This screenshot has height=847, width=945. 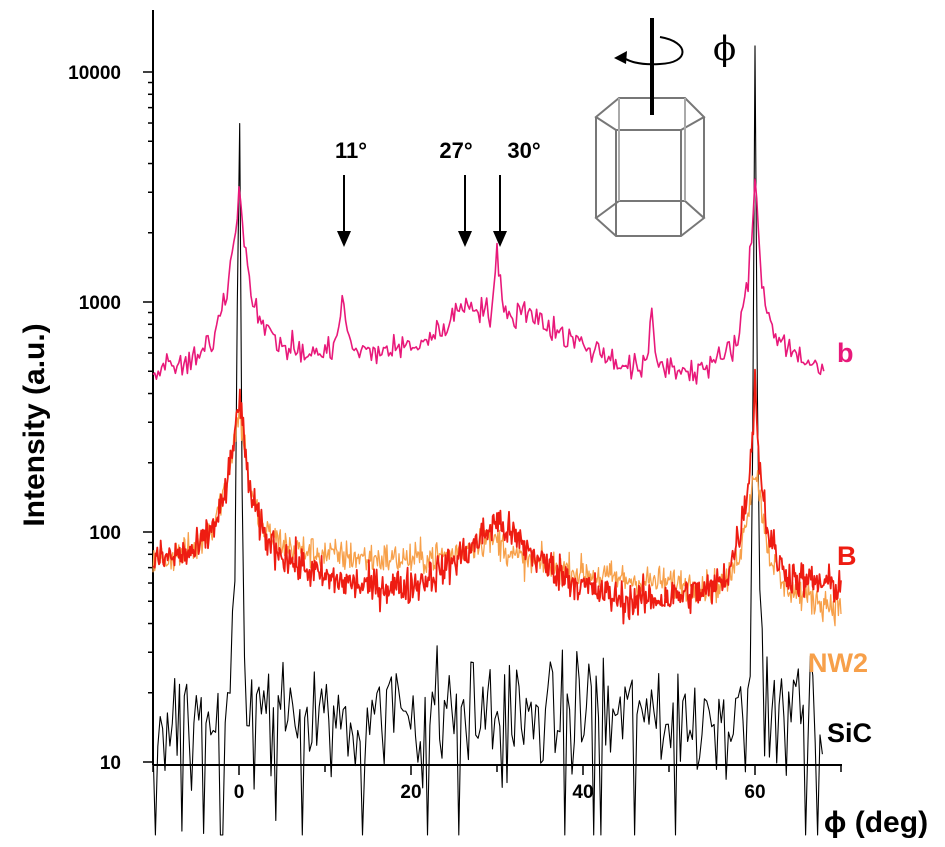 What do you see at coordinates (94, 73) in the screenshot?
I see `y-tick-label: 10000` at bounding box center [94, 73].